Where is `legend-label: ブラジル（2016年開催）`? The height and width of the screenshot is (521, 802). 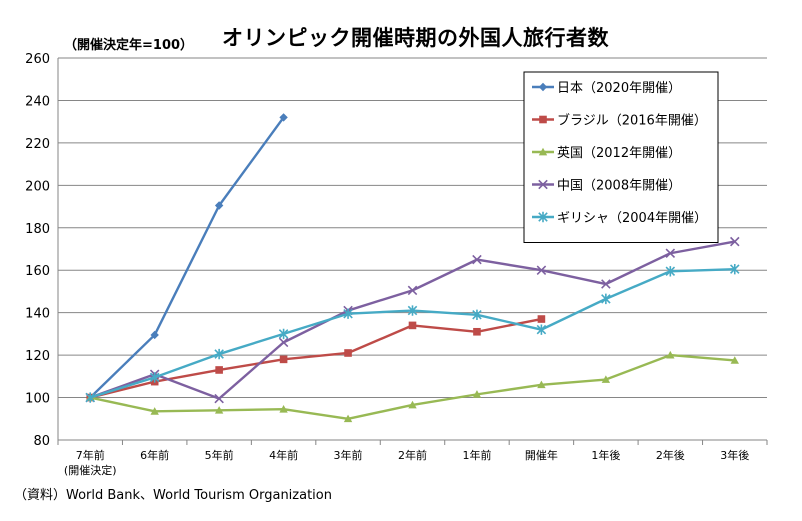
legend-label: ブラジル（2016年開催） is located at coordinates (632, 121).